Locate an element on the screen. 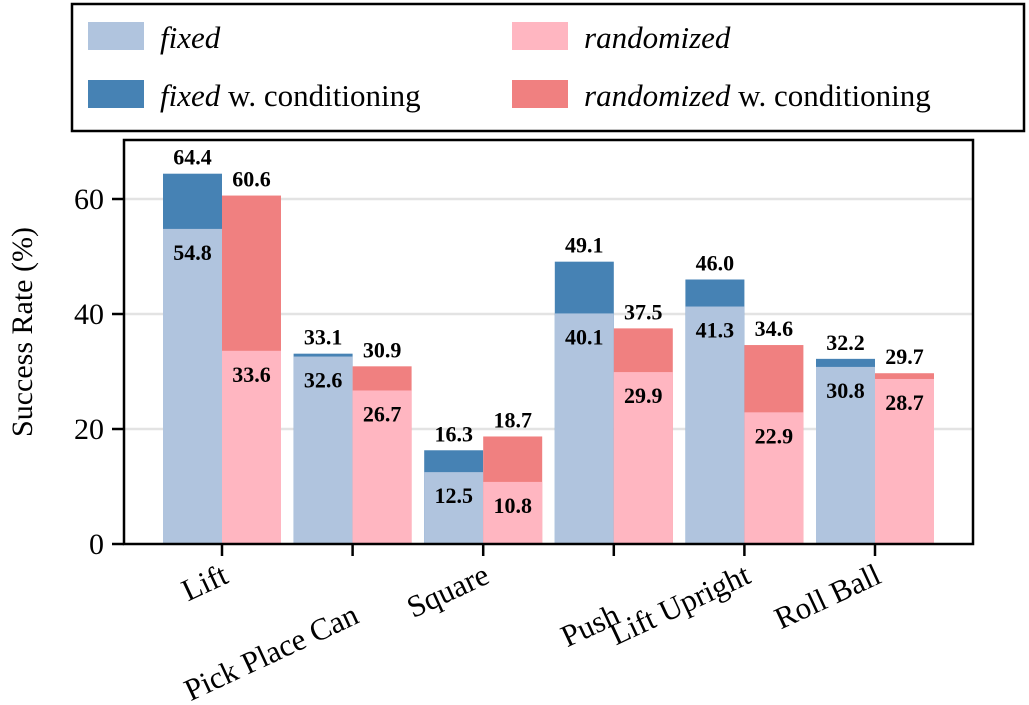  y-tick-label: 60 is located at coordinates (89, 199).